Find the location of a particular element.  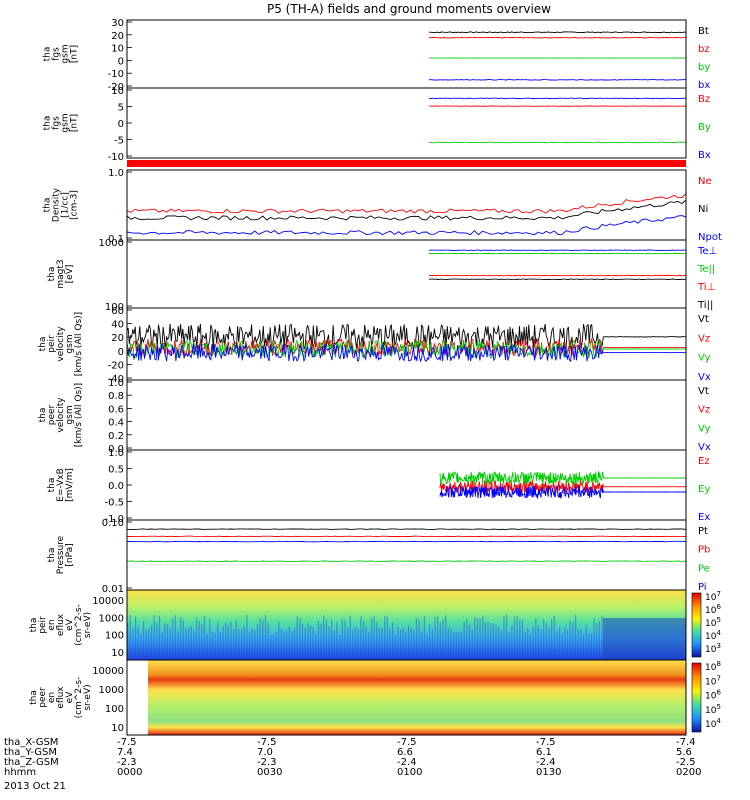

series-line-Ni is located at coordinates (406, 210).